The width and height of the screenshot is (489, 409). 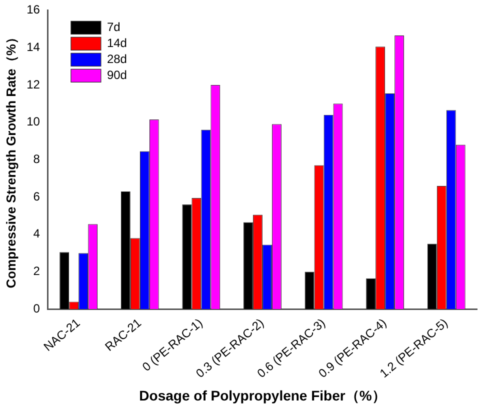 What do you see at coordinates (36, 308) in the screenshot?
I see `y-tick-label: 0` at bounding box center [36, 308].